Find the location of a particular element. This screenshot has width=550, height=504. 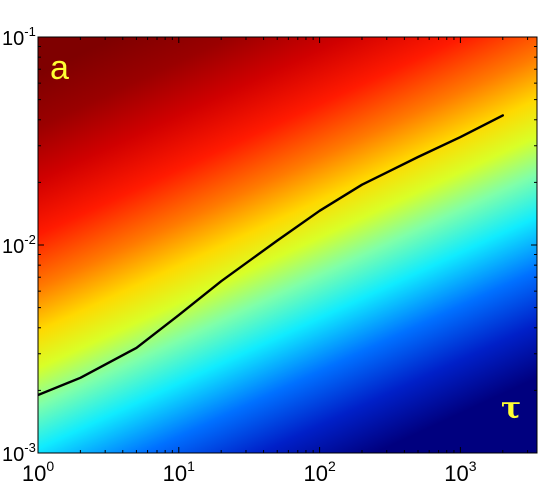

tick-exponent: -2 is located at coordinates (30, 239).